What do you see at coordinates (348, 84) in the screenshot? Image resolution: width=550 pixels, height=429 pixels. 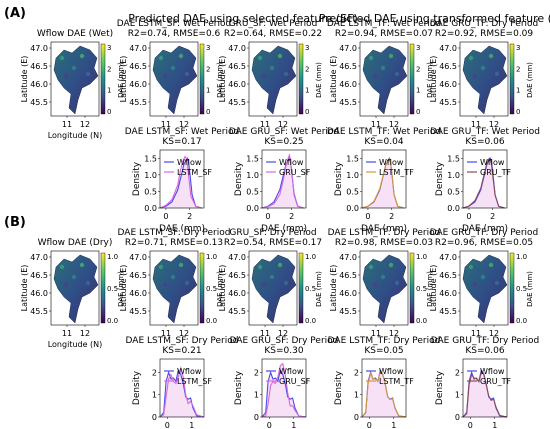 I see `map-ytick-label: 46.0` at bounding box center [348, 84].